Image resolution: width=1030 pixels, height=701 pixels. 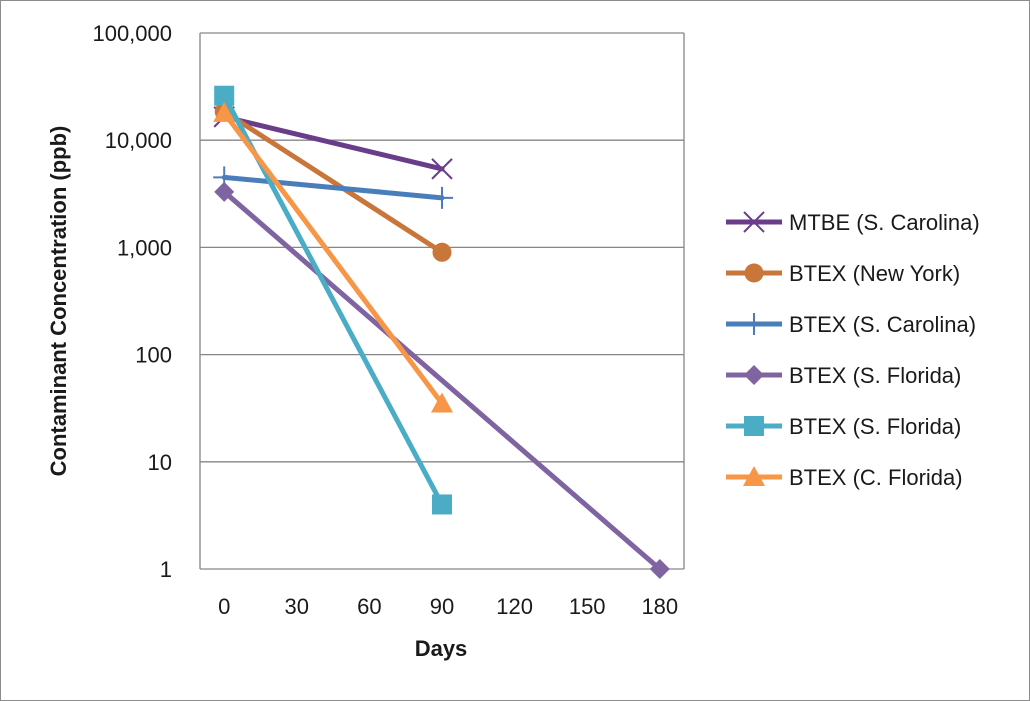 I want to click on x-tick-label: 90, so click(x=442, y=606).